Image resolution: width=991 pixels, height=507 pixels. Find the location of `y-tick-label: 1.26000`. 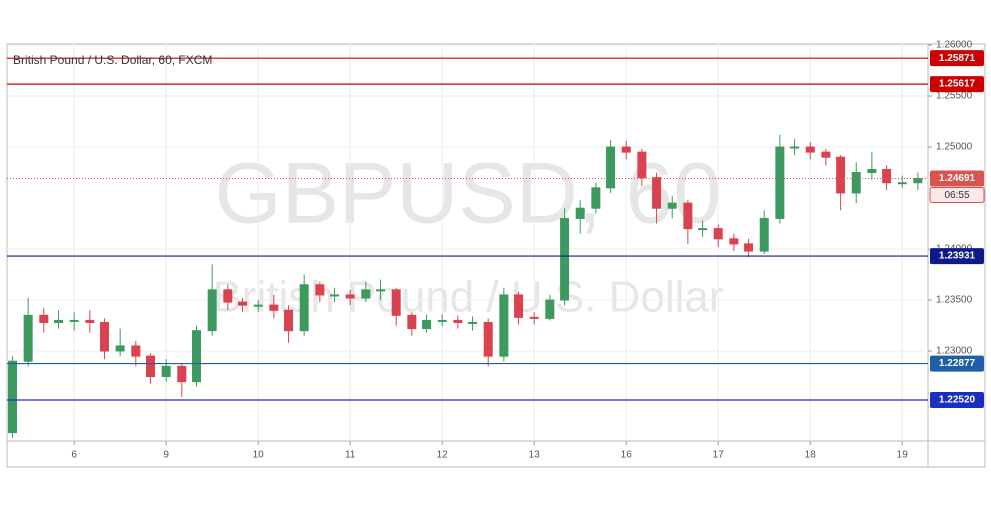

y-tick-label: 1.26000 is located at coordinates (954, 45).